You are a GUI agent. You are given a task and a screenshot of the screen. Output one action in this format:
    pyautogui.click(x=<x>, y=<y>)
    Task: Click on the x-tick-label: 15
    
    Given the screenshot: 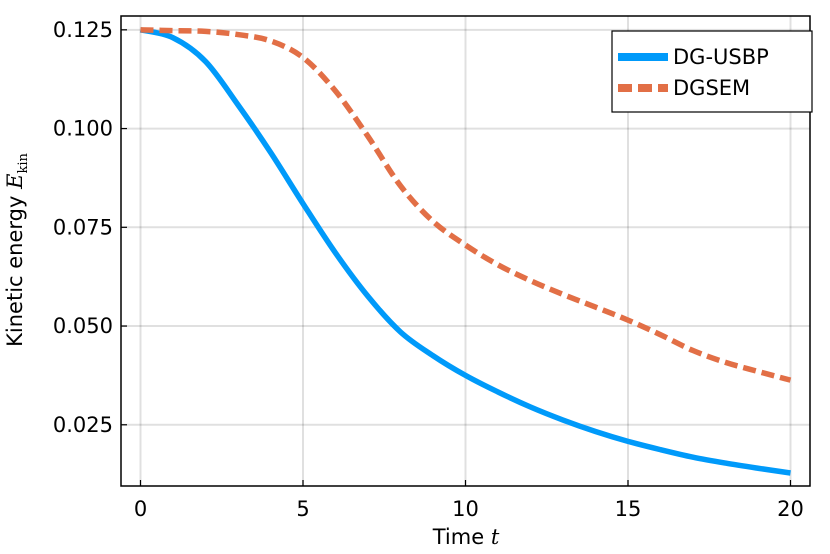 What is the action you would take?
    pyautogui.click(x=628, y=509)
    